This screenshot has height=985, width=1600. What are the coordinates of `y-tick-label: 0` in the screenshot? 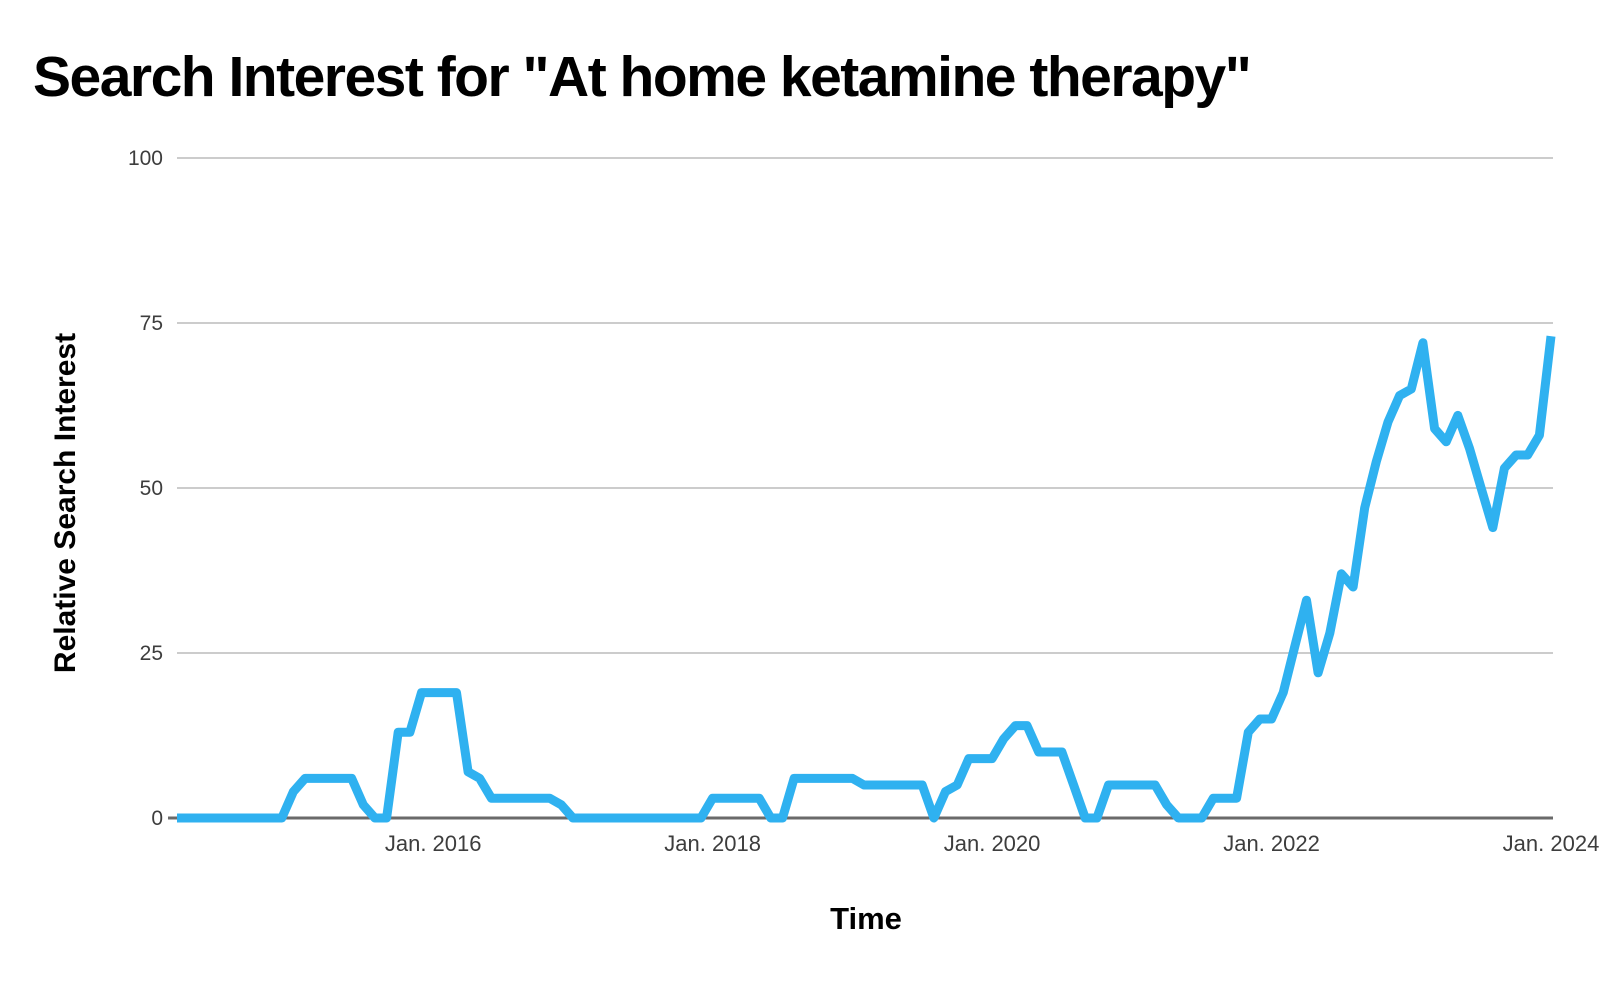 It's located at (157, 818).